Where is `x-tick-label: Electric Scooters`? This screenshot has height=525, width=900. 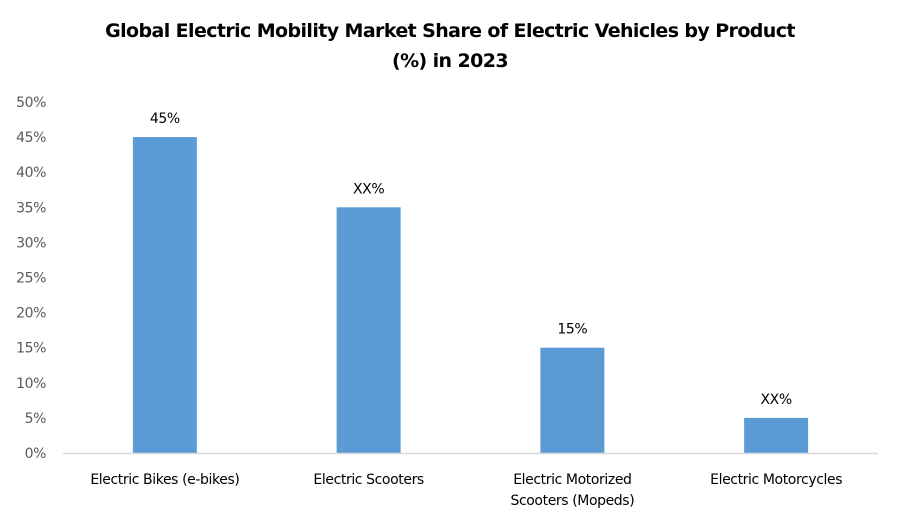
x-tick-label: Electric Scooters is located at coordinates (368, 480).